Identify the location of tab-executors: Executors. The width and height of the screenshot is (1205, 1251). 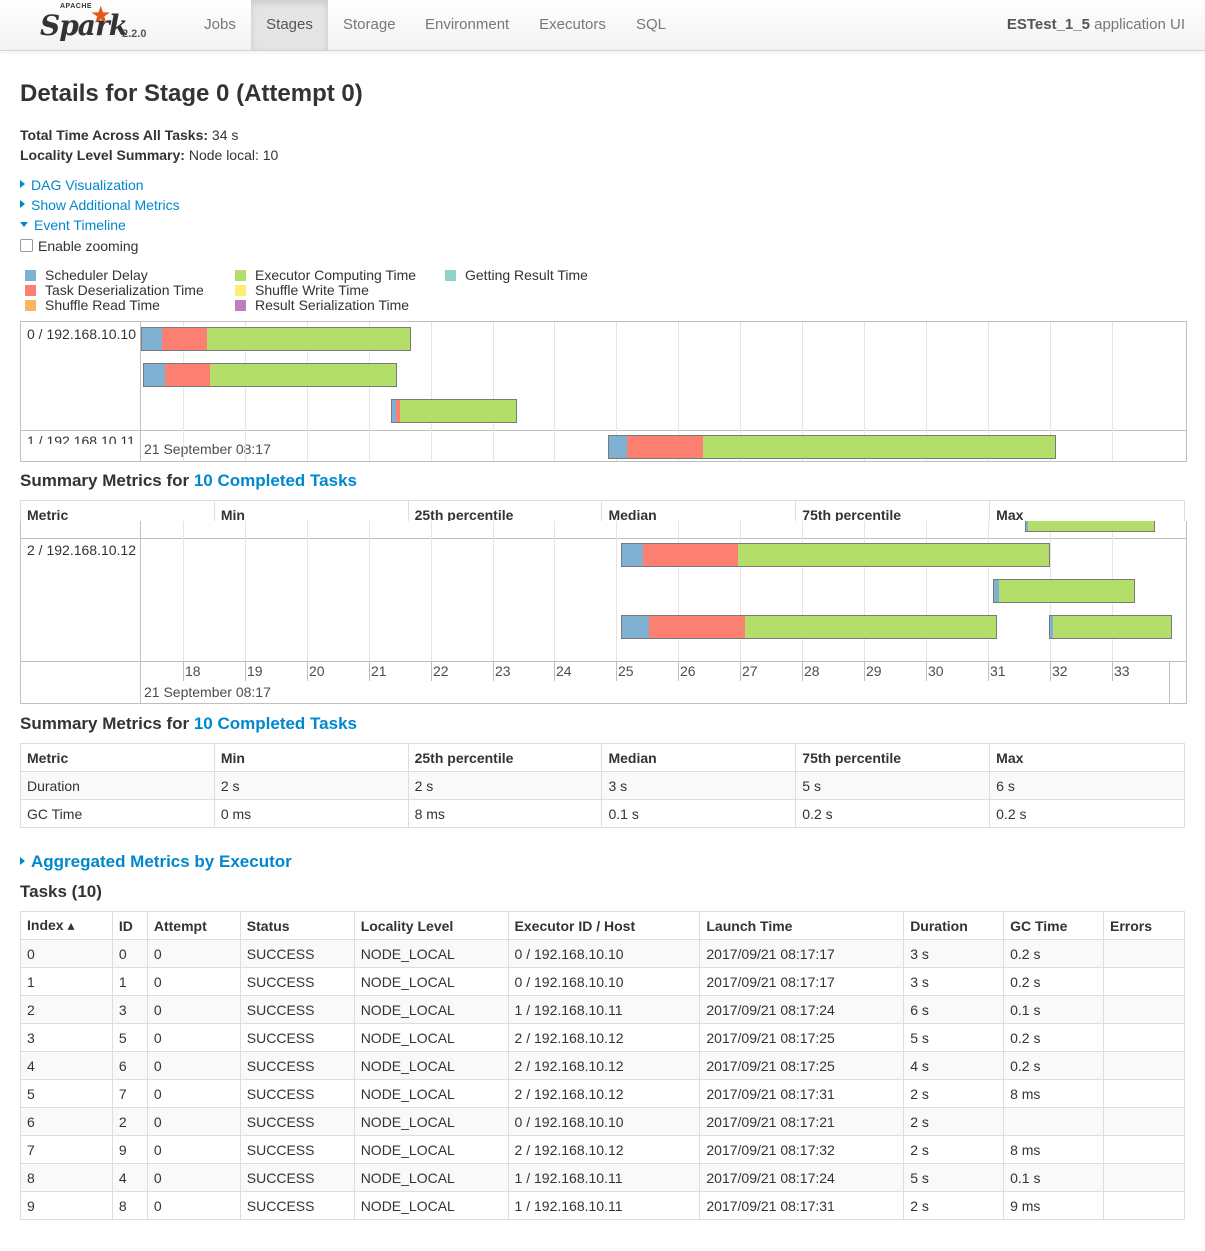
(572, 24).